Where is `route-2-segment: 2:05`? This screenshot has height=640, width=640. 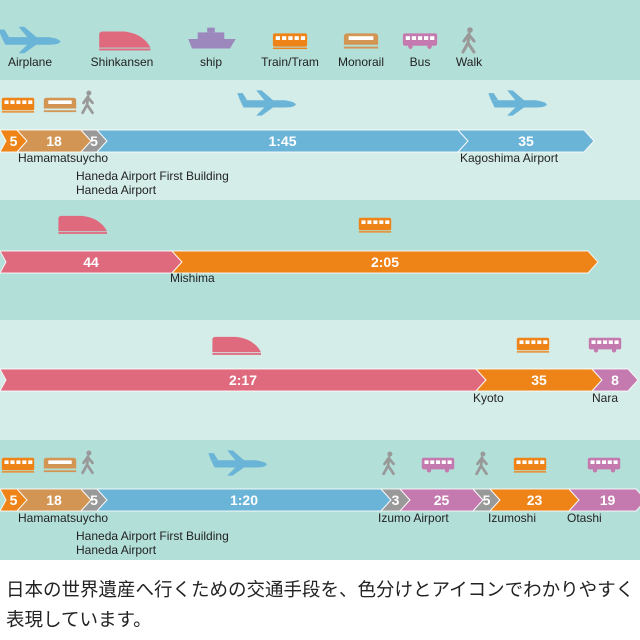 route-2-segment: 2:05 is located at coordinates (384, 262).